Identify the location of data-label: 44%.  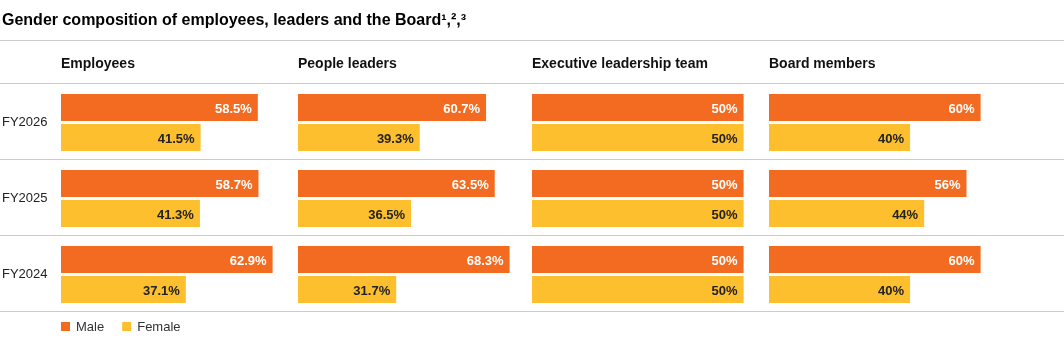
(905, 214).